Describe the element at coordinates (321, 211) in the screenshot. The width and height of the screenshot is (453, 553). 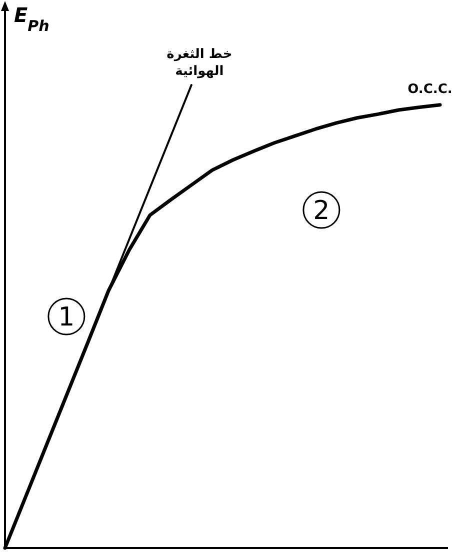
I see `annotation: 2` at that location.